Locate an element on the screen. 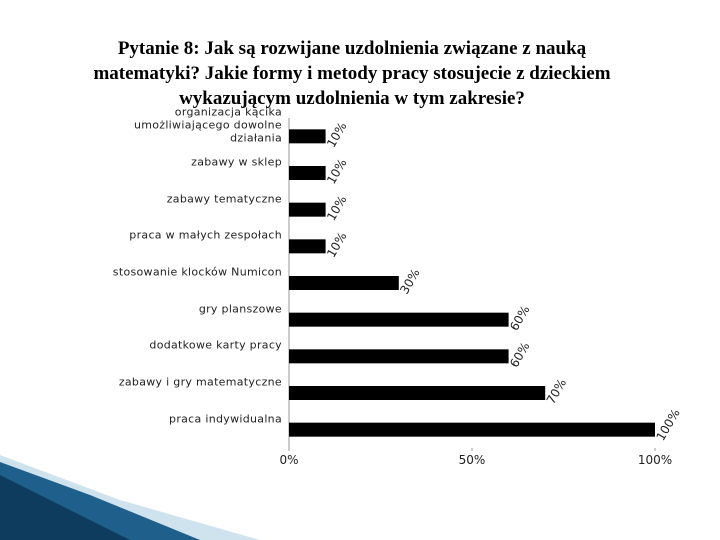  value-label: 100% is located at coordinates (667, 424).